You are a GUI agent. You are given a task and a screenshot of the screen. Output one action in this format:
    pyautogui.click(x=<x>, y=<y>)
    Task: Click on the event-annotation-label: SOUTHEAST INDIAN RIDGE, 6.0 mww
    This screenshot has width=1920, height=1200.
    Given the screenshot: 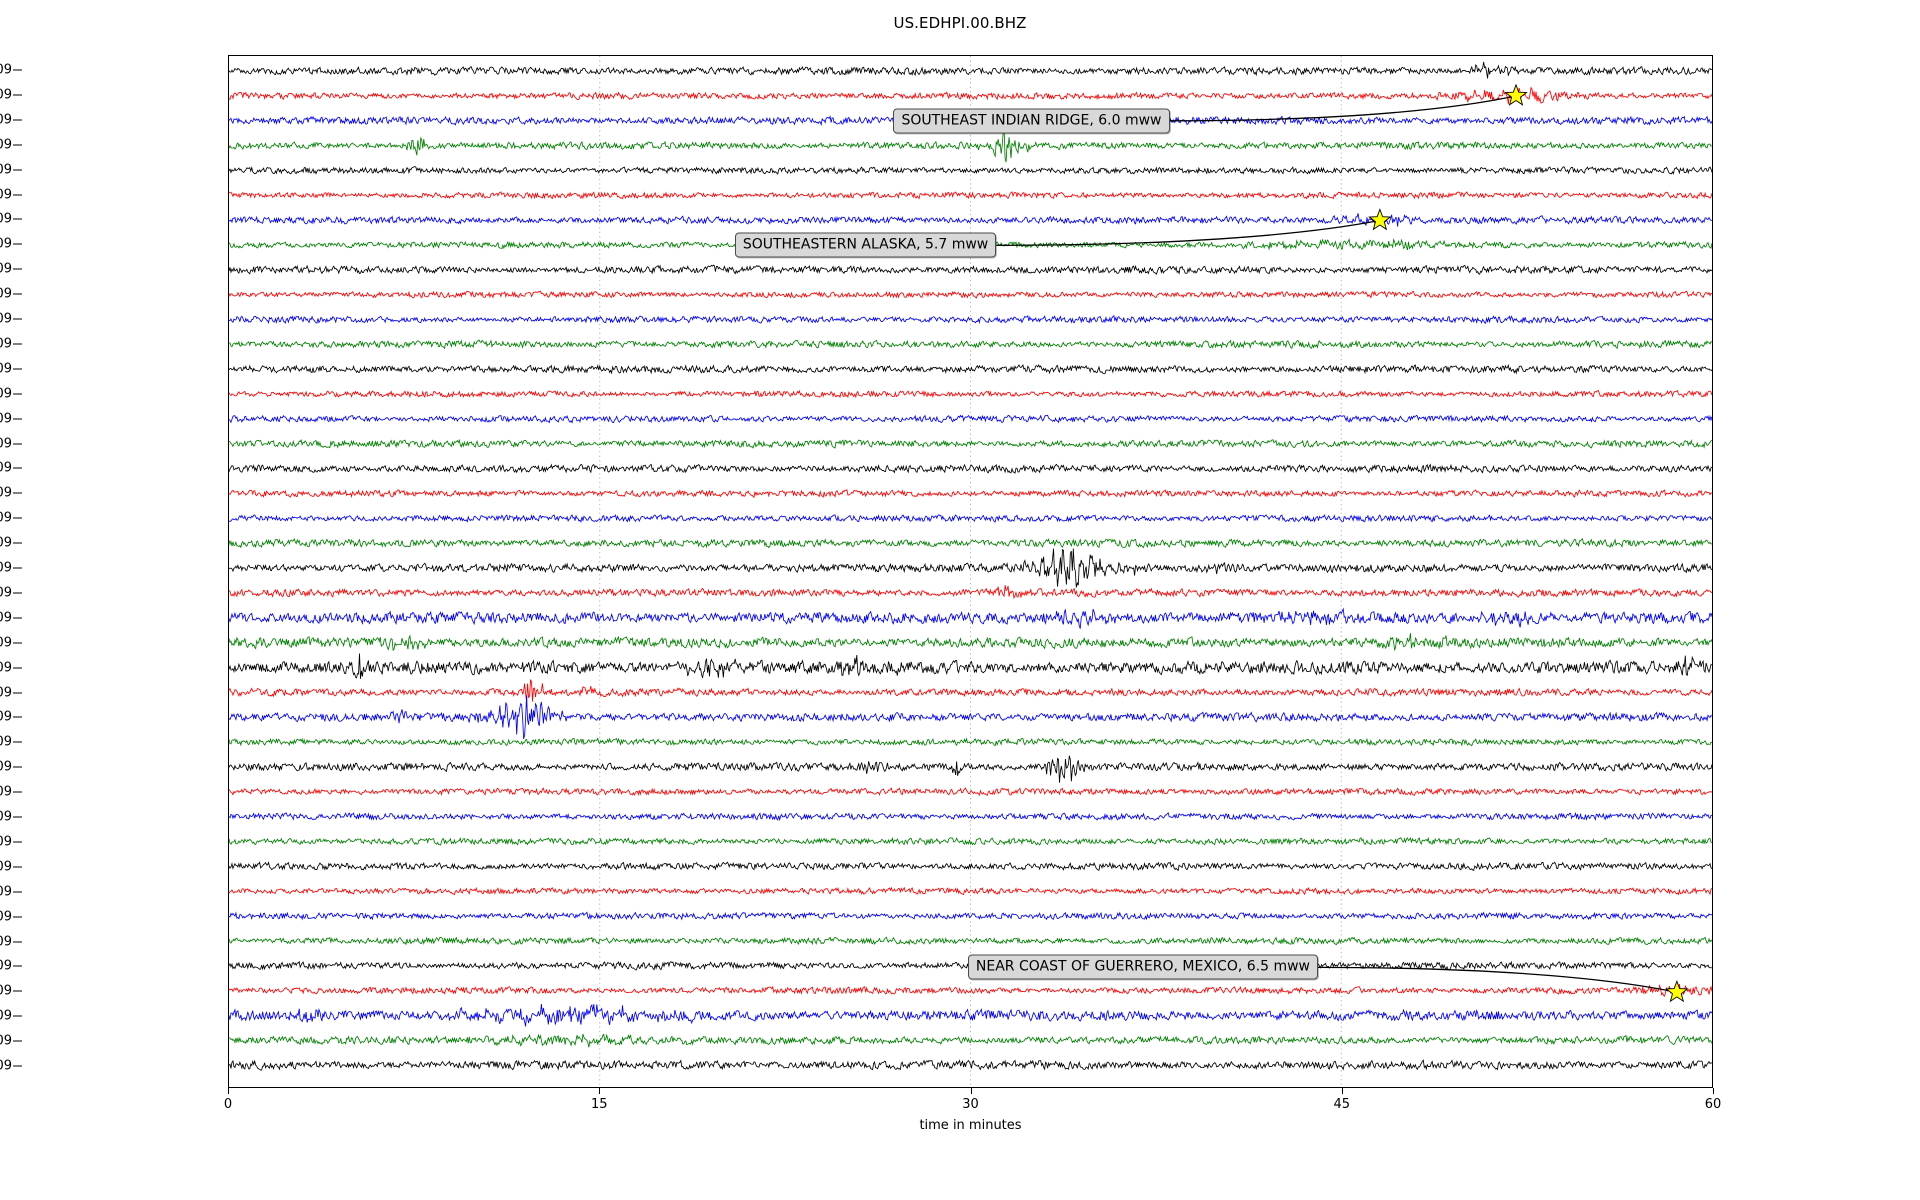 What is the action you would take?
    pyautogui.click(x=1031, y=121)
    